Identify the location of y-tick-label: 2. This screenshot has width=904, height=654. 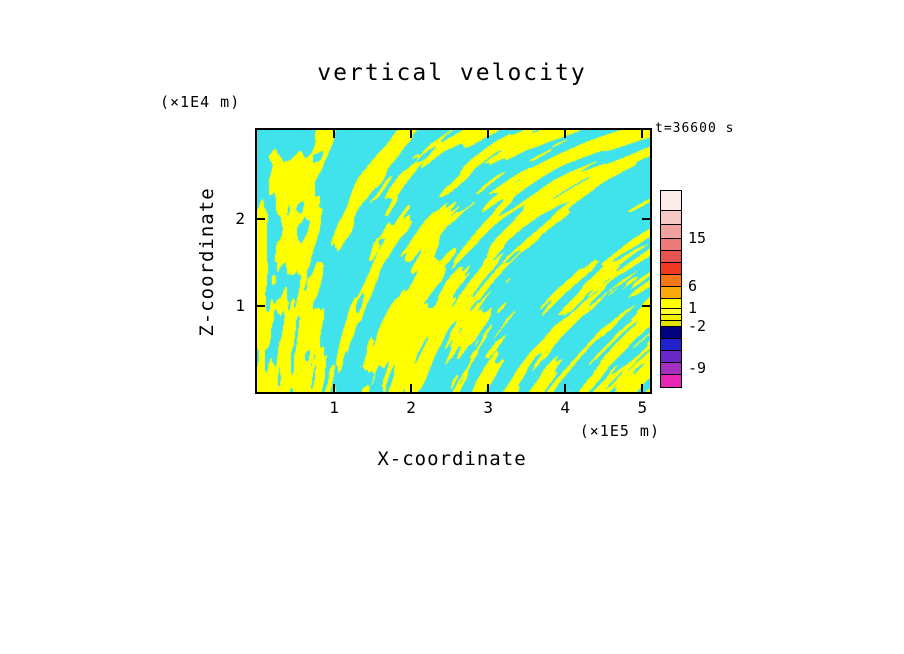
(240, 219).